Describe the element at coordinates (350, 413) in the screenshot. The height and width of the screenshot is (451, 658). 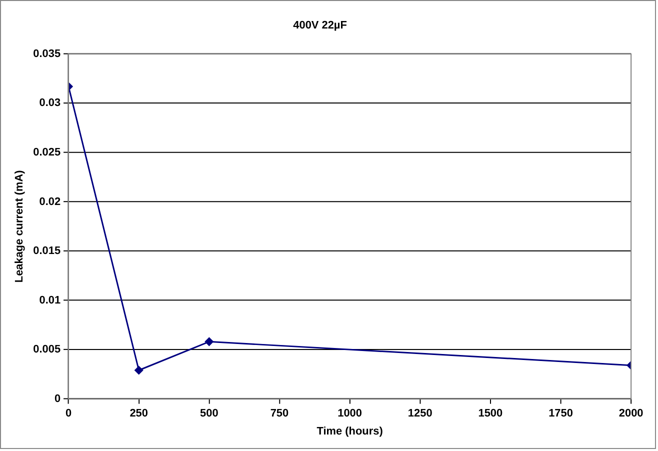
I see `x-tick-label: 1000` at that location.